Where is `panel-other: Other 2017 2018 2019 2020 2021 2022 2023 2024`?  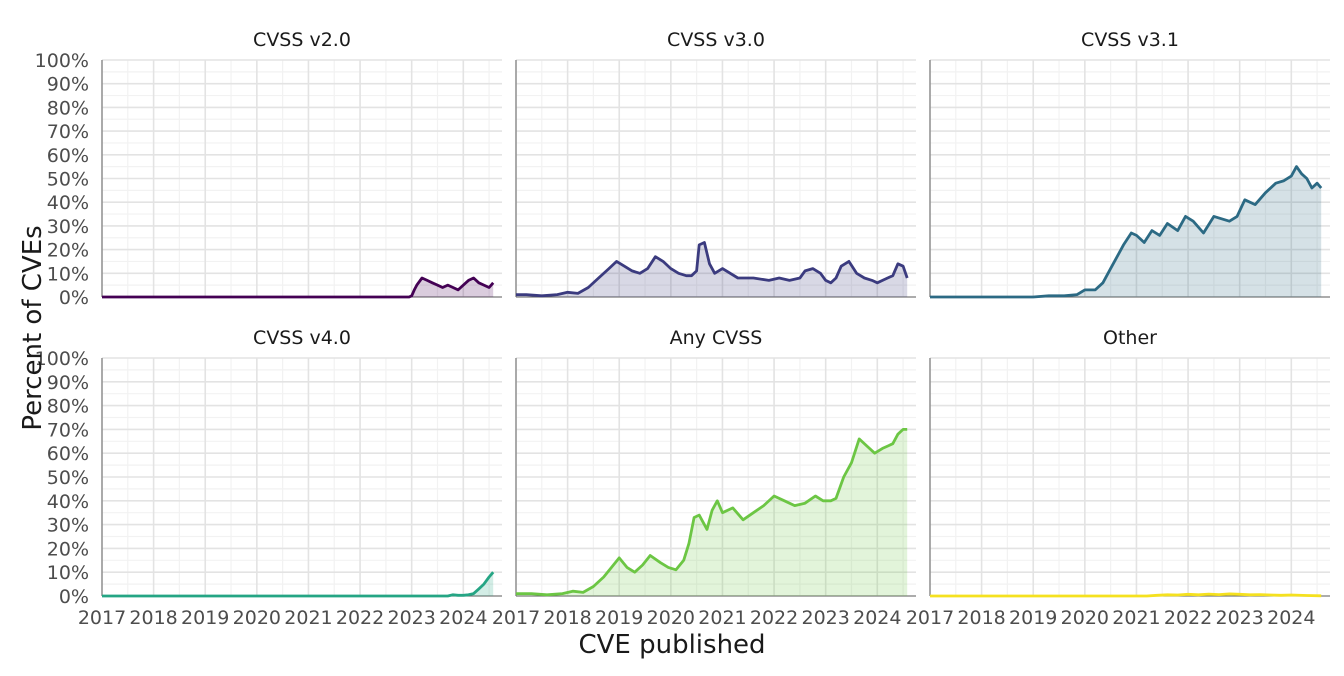
panel-other: Other 2017 2018 2019 2020 2021 2022 2023 2024 is located at coordinates (1118, 478).